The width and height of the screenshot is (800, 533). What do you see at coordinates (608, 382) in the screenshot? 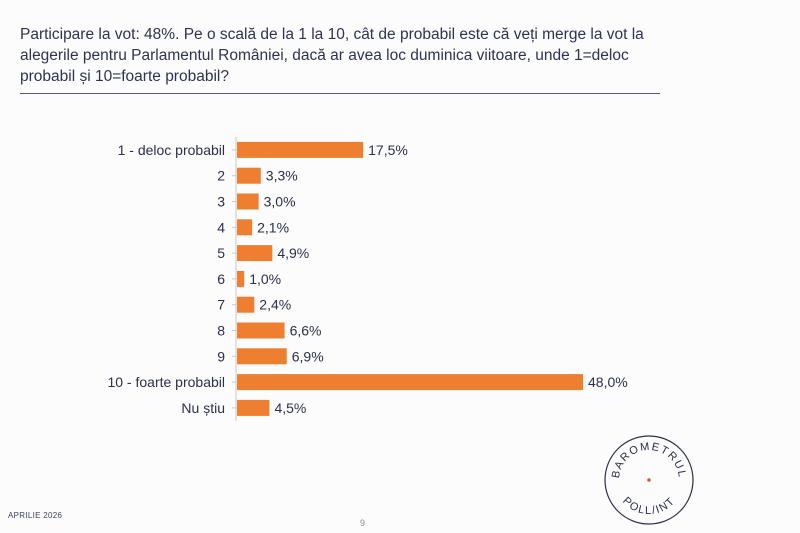
I see `data-label: 48,0%` at bounding box center [608, 382].